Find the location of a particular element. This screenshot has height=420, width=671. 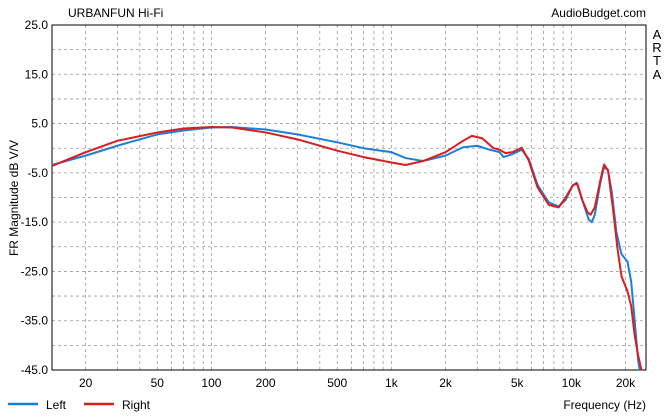

y-tick-label: -25.0 is located at coordinates (35, 271).